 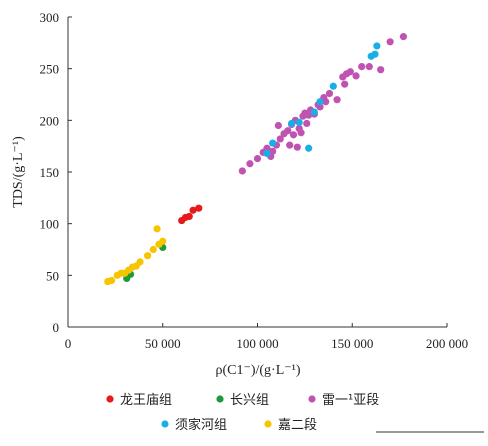 I want to click on x-tick-label: 100 000, so click(x=257, y=343).